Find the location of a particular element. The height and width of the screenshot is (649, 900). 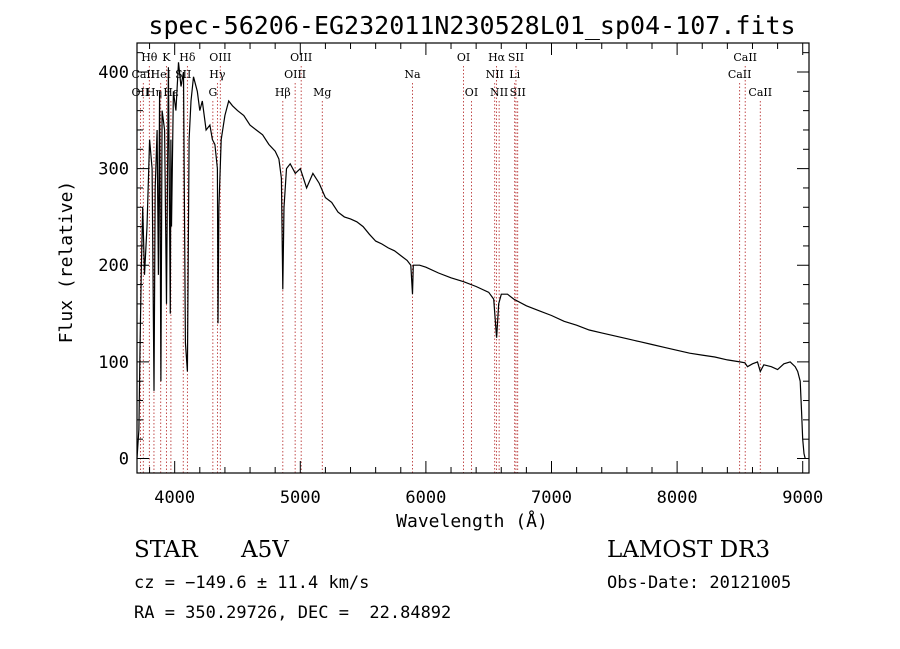

line-marker-label: G is located at coordinates (212, 92).